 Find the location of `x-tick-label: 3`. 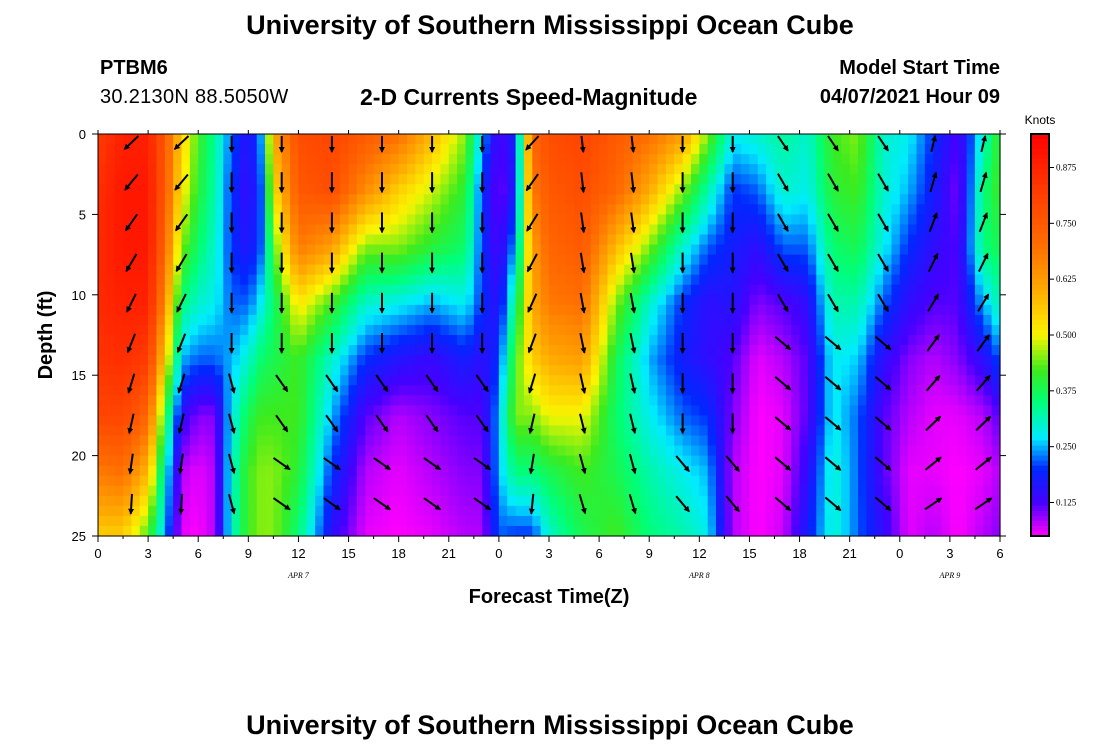

x-tick-label: 3 is located at coordinates (949, 553).